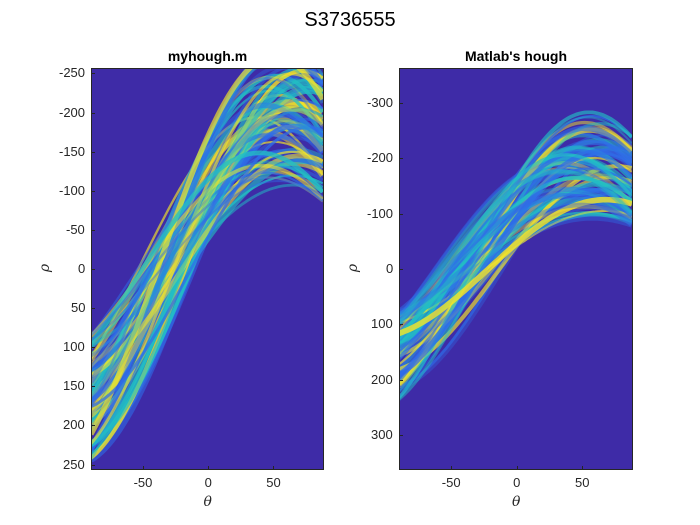 The height and width of the screenshot is (525, 700). What do you see at coordinates (516, 502) in the screenshot?
I see `right-x-axis-label: θ` at bounding box center [516, 502].